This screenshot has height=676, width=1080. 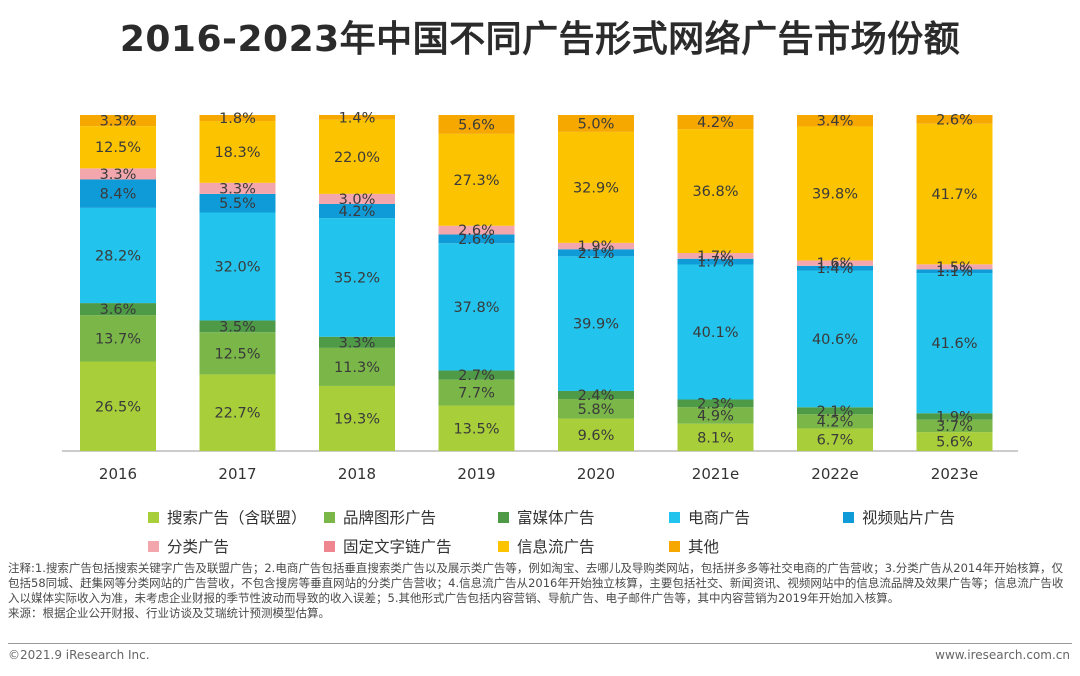 I want to click on bar-segment-2019-s1, so click(x=476, y=392).